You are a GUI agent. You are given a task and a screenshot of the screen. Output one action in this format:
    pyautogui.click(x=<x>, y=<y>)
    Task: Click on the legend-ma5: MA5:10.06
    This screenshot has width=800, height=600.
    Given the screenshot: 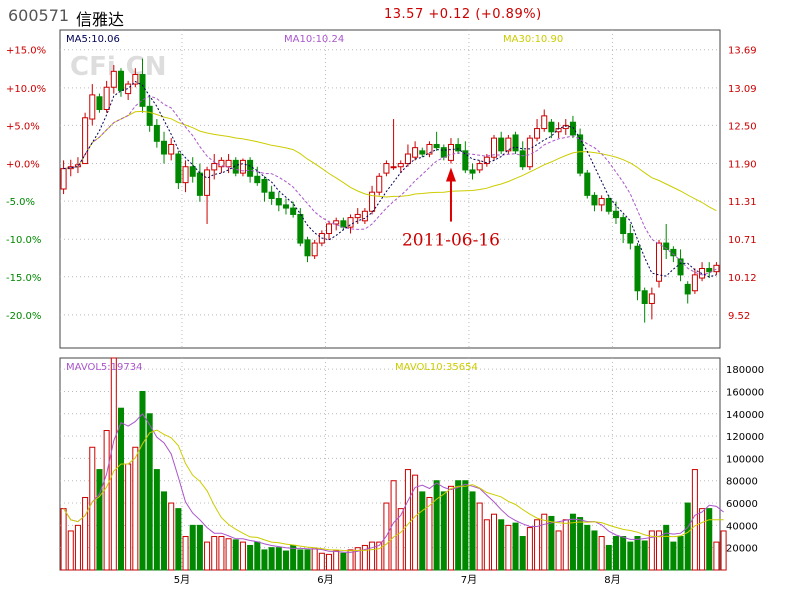 What is the action you would take?
    pyautogui.click(x=93, y=39)
    